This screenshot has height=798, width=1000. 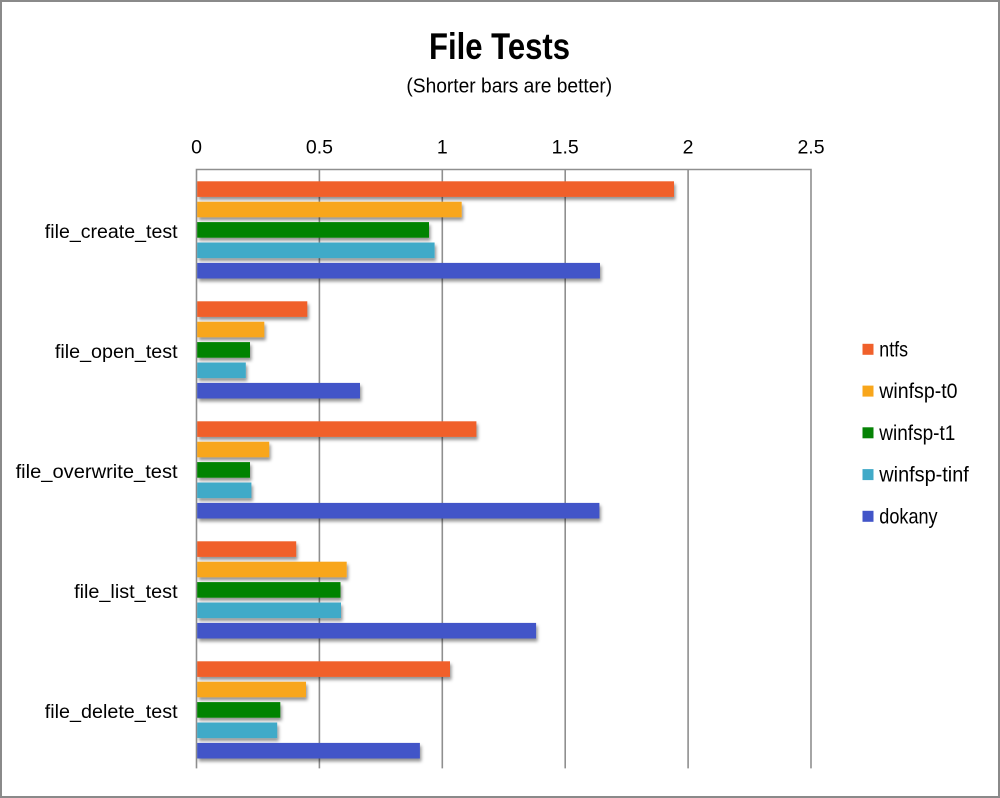 I want to click on svg-text: File Tests, so click(x=499, y=46).